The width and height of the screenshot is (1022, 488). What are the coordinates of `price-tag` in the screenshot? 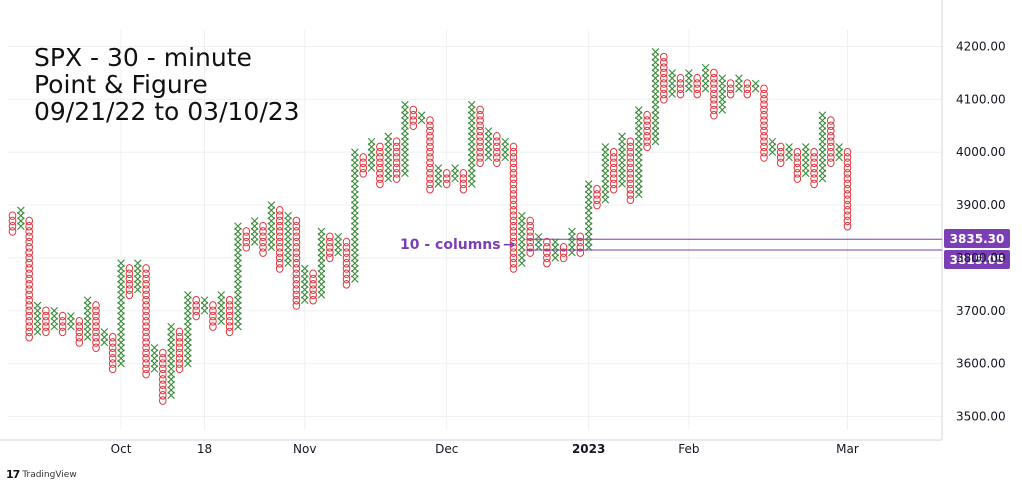 It's located at (977, 238).